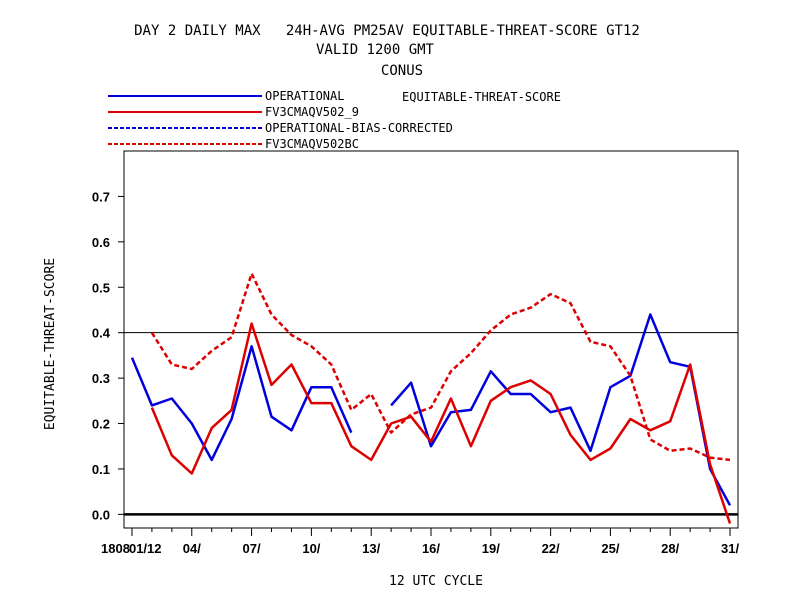 The height and width of the screenshot is (612, 792). I want to click on x-axis-prefix: 1808, so click(115, 548).